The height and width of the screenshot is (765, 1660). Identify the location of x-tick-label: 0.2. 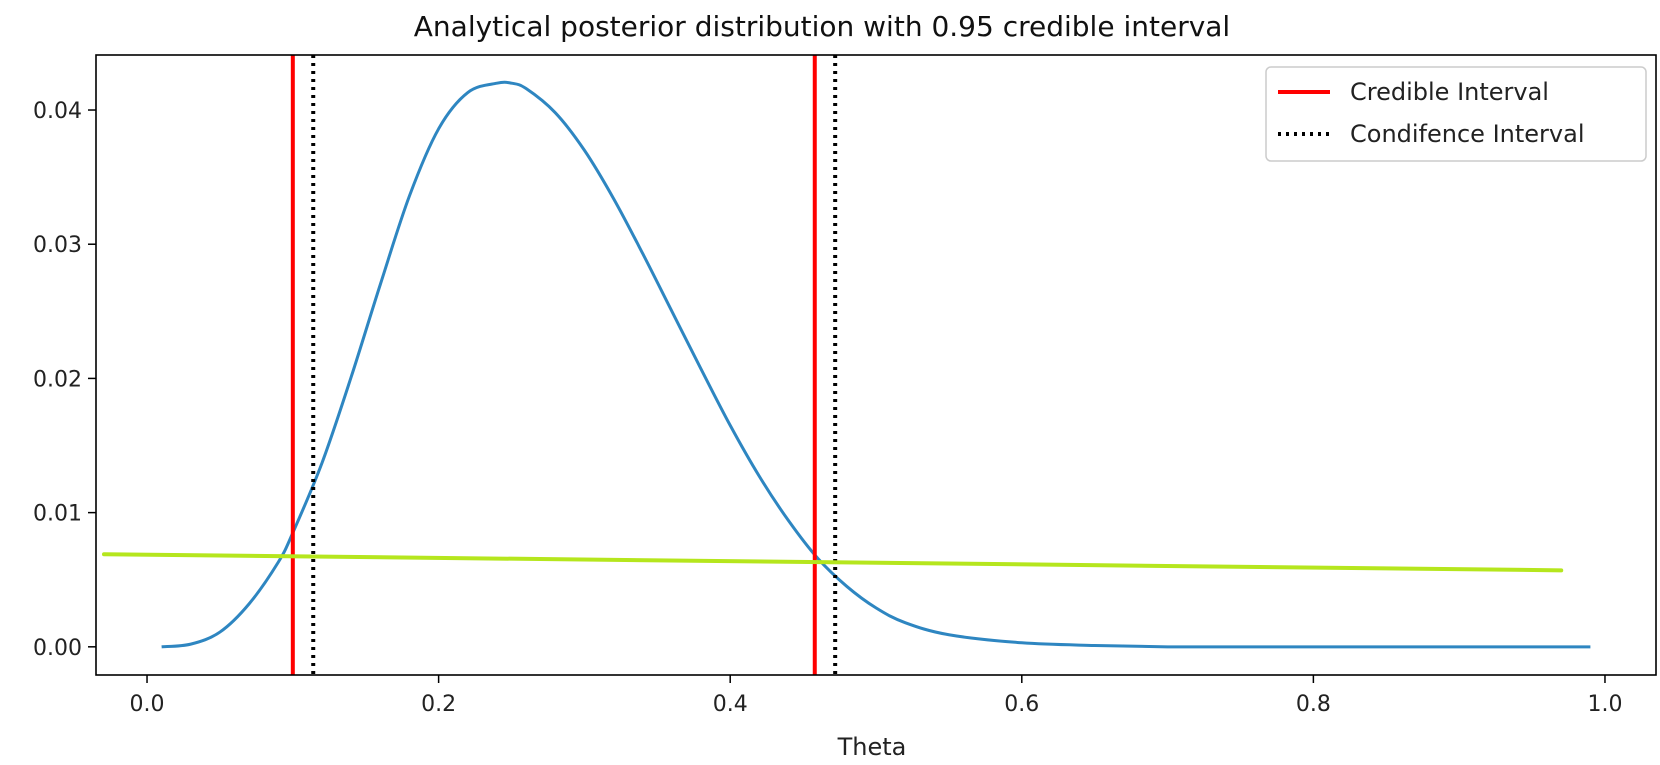
(438, 704).